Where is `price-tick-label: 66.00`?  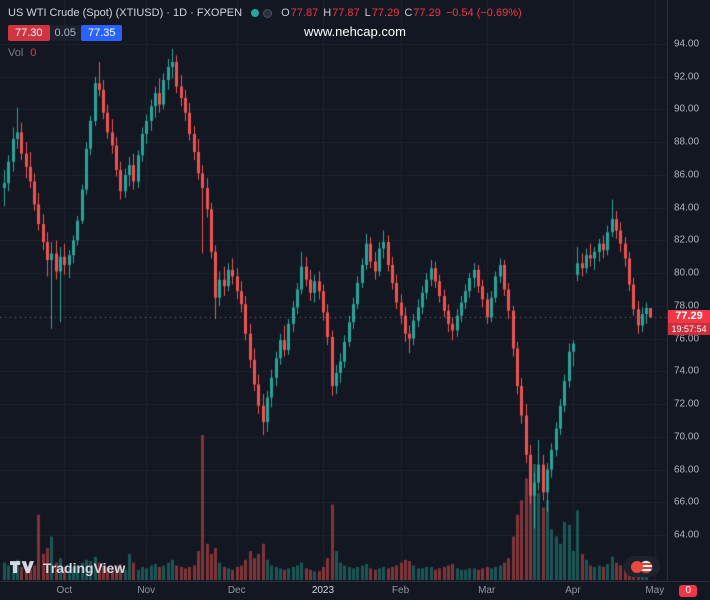
price-tick-label: 66.00 is located at coordinates (687, 502).